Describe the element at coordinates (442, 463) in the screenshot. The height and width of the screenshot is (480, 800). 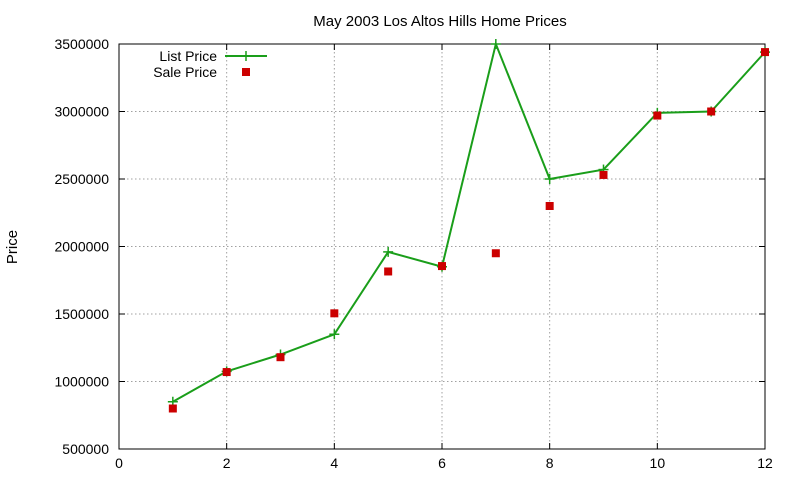
I see `x-tick-label: 6` at that location.